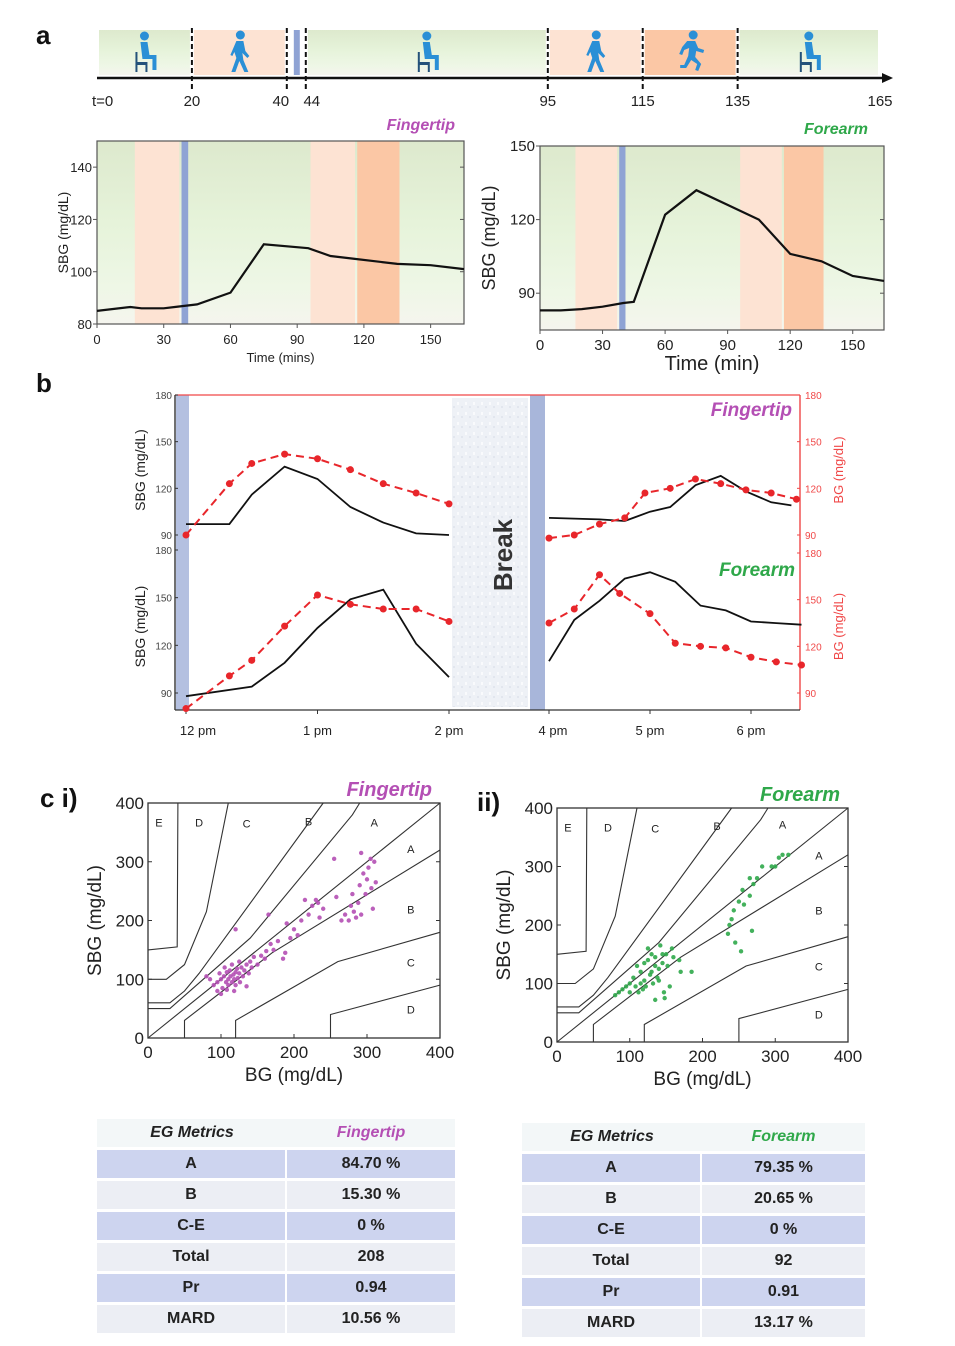 This screenshot has width=955, height=1346. I want to click on plot-frame, so click(280, 232).